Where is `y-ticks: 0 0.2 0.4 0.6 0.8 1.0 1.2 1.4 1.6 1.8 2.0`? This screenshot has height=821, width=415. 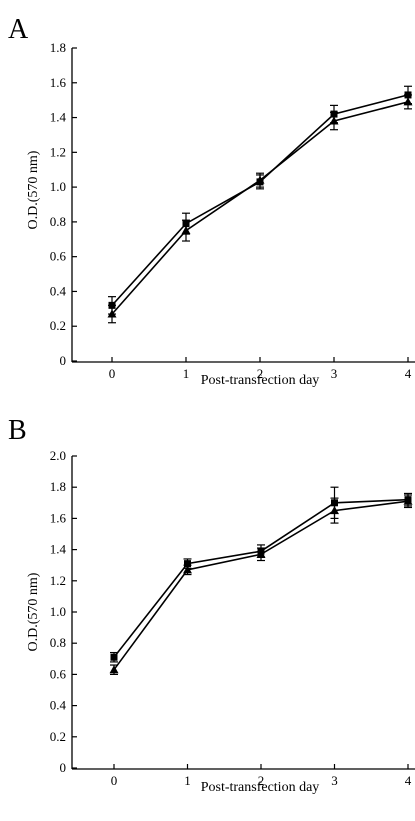
y-ticks: 0 0.2 0.4 0.6 0.8 1.0 1.2 1.4 1.6 1.8 2.0 is located at coordinates (63, 611).